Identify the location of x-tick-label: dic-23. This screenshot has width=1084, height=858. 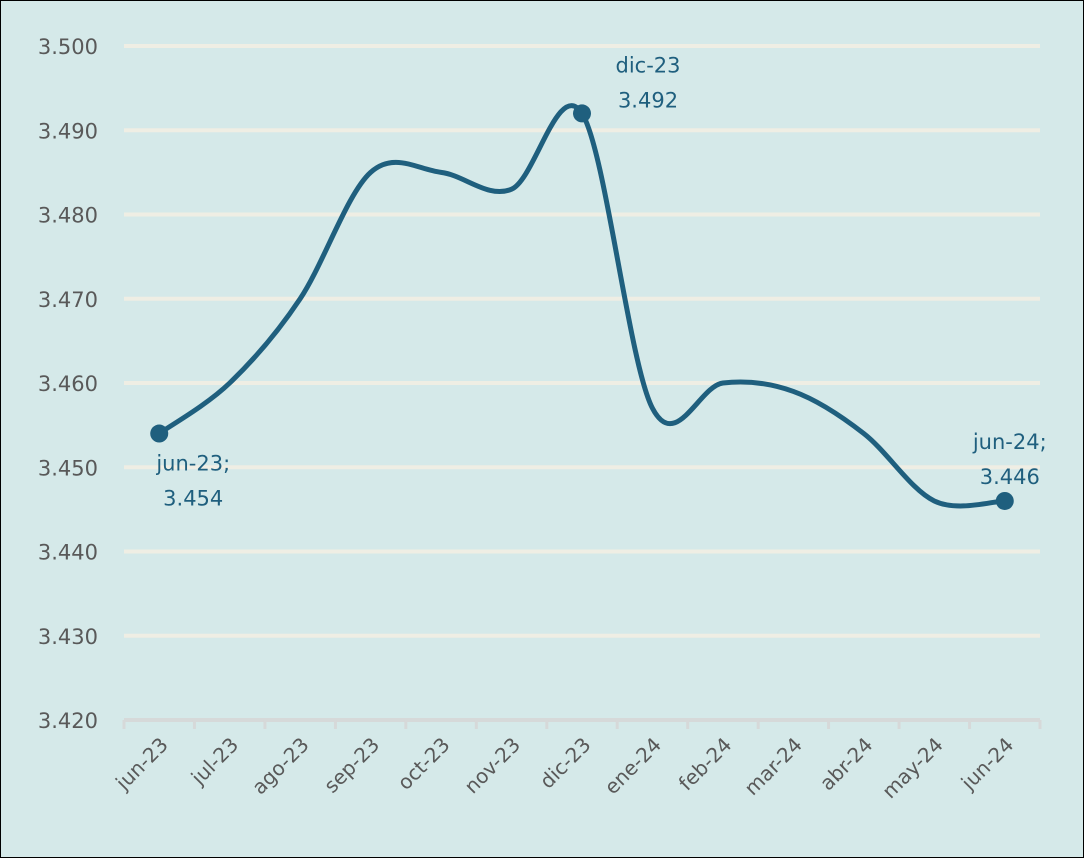
(565, 763).